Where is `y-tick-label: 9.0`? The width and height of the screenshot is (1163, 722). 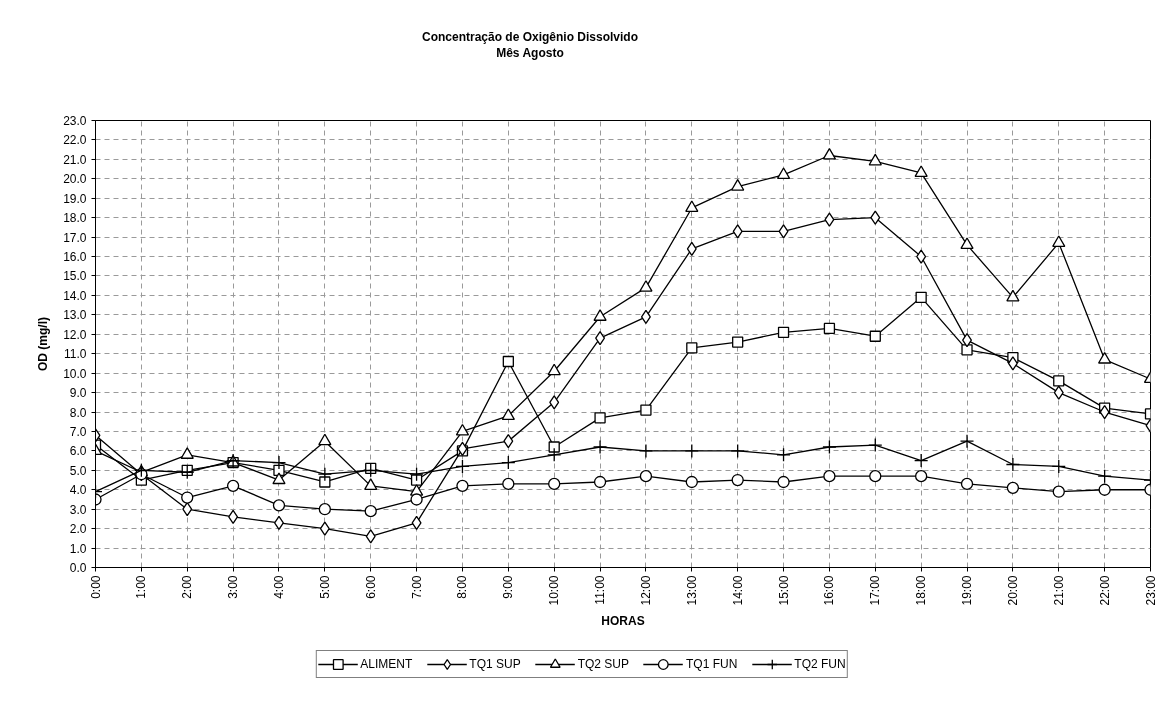 y-tick-label: 9.0 is located at coordinates (78, 393).